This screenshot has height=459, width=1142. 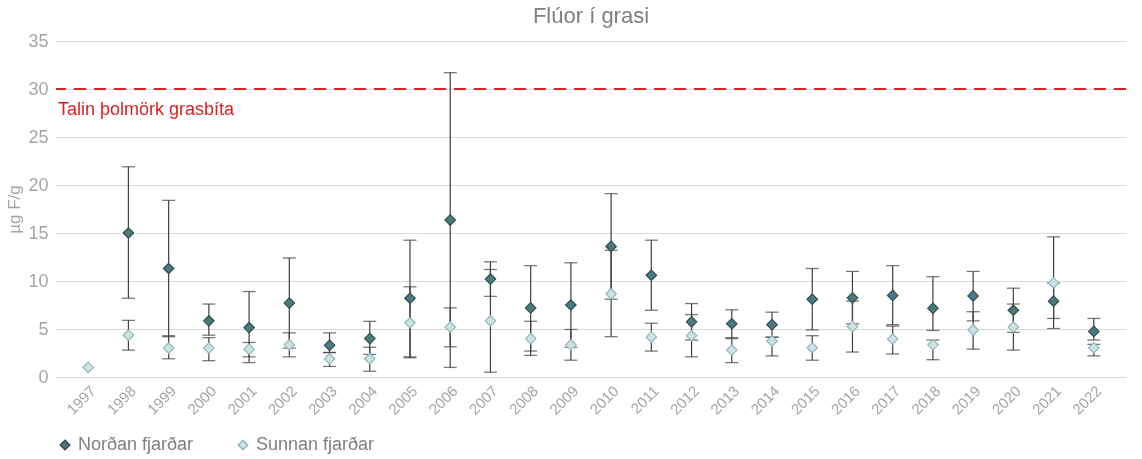 I want to click on y-tick-label: 30, so click(x=38, y=88).